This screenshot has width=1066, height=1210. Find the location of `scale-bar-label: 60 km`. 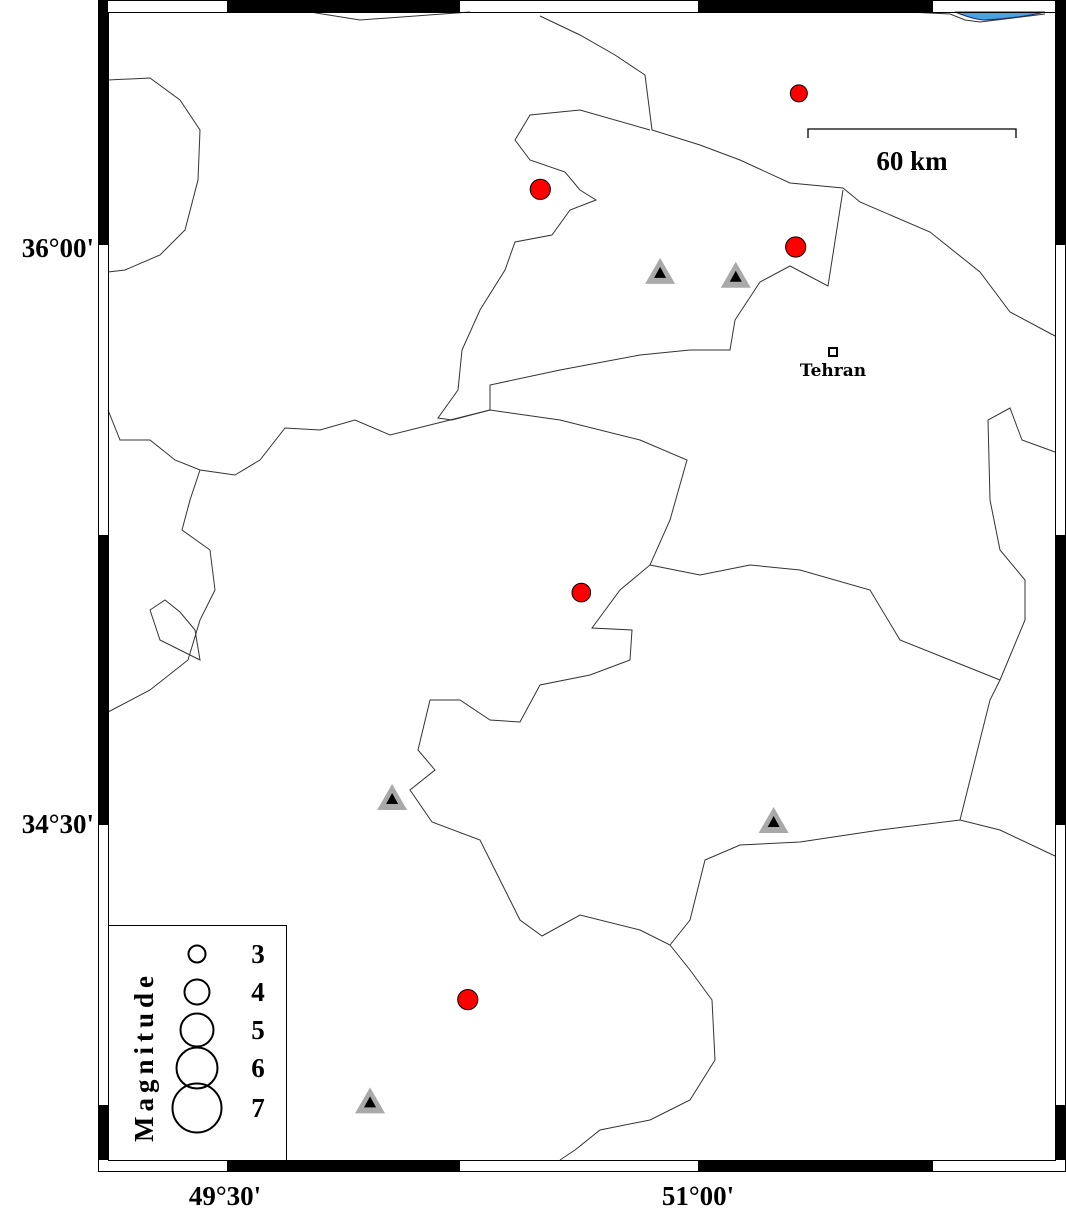

scale-bar-label: 60 km is located at coordinates (912, 161).